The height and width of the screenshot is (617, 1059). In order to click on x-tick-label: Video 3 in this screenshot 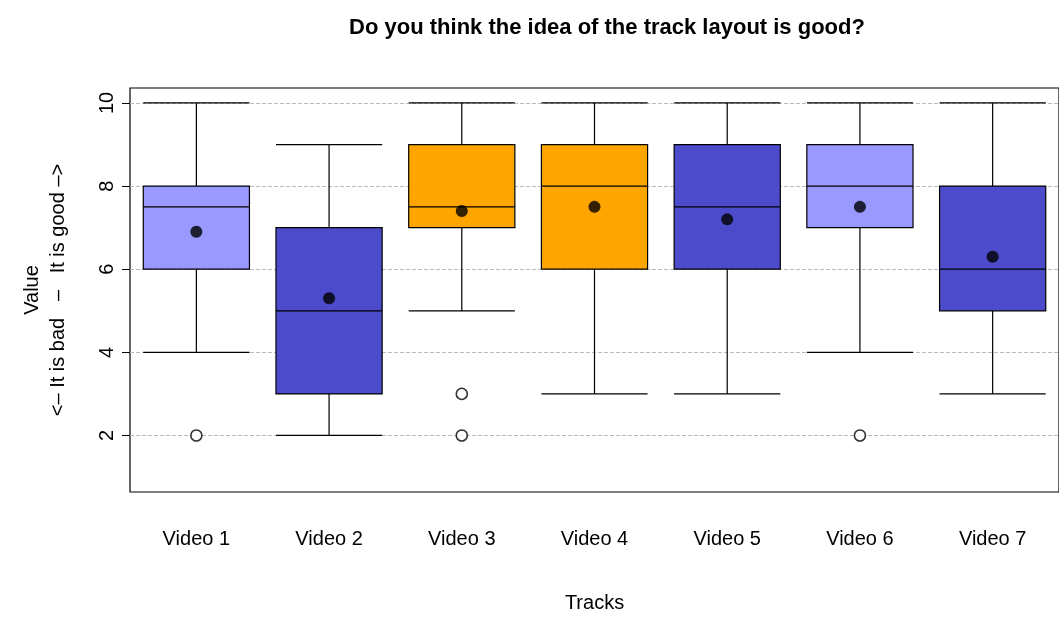, I will do `click(462, 538)`.